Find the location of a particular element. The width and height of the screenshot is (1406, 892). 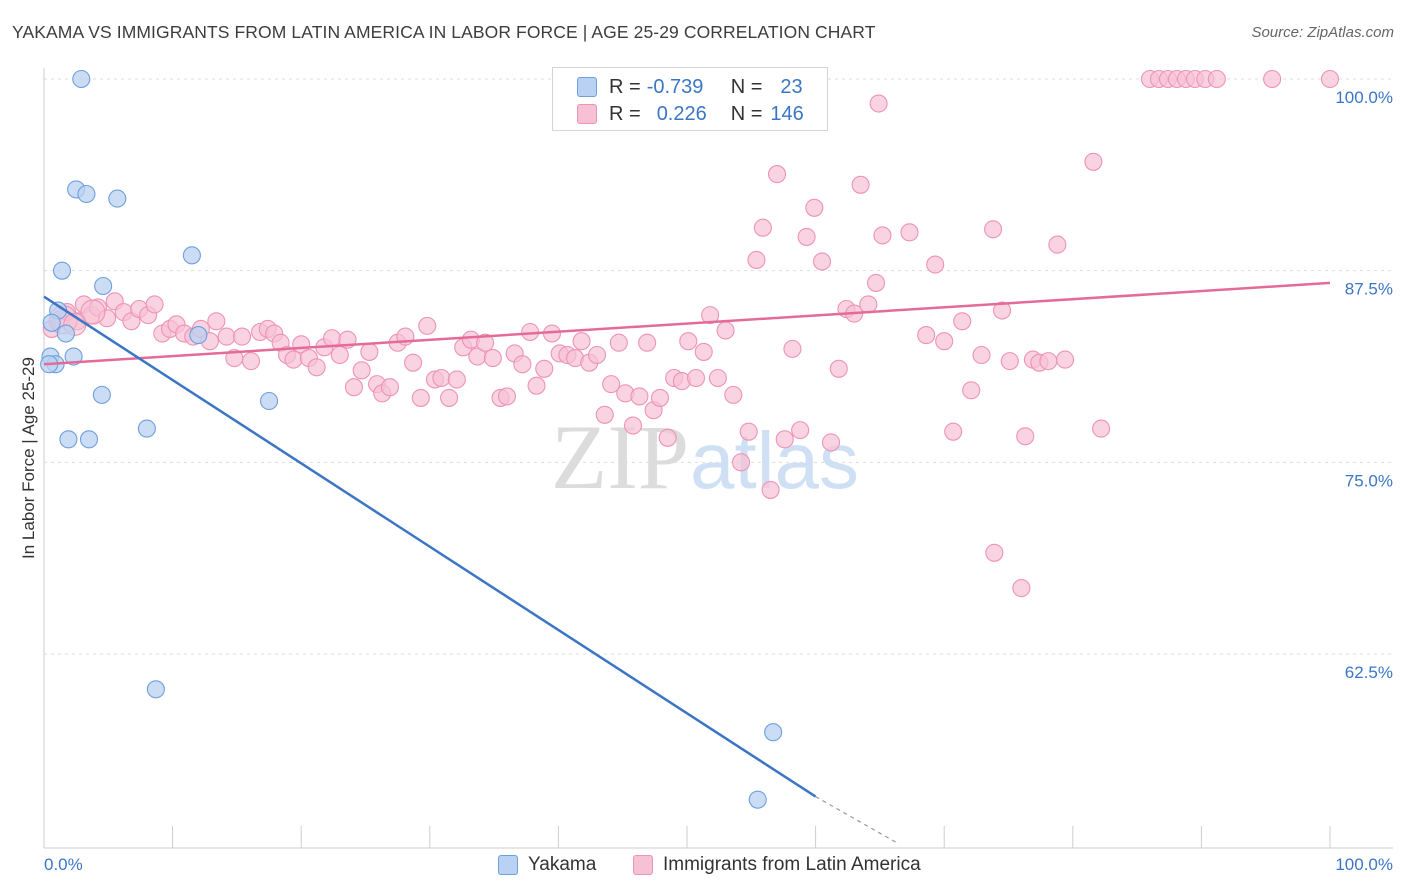

watermark: ZIP atlas is located at coordinates (705, 457).